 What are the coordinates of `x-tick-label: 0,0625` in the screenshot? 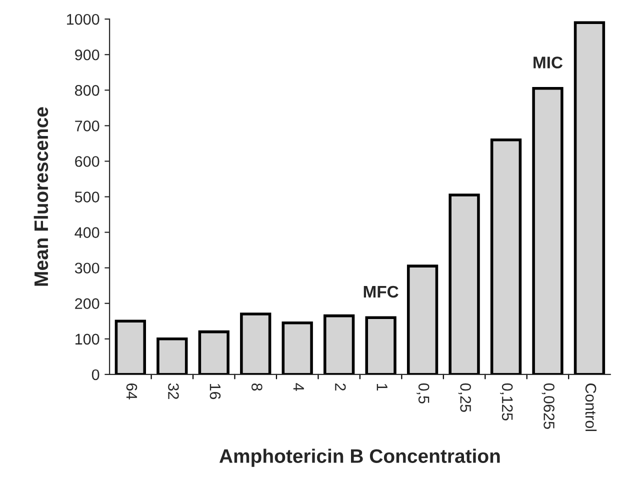 It's located at (548, 406).